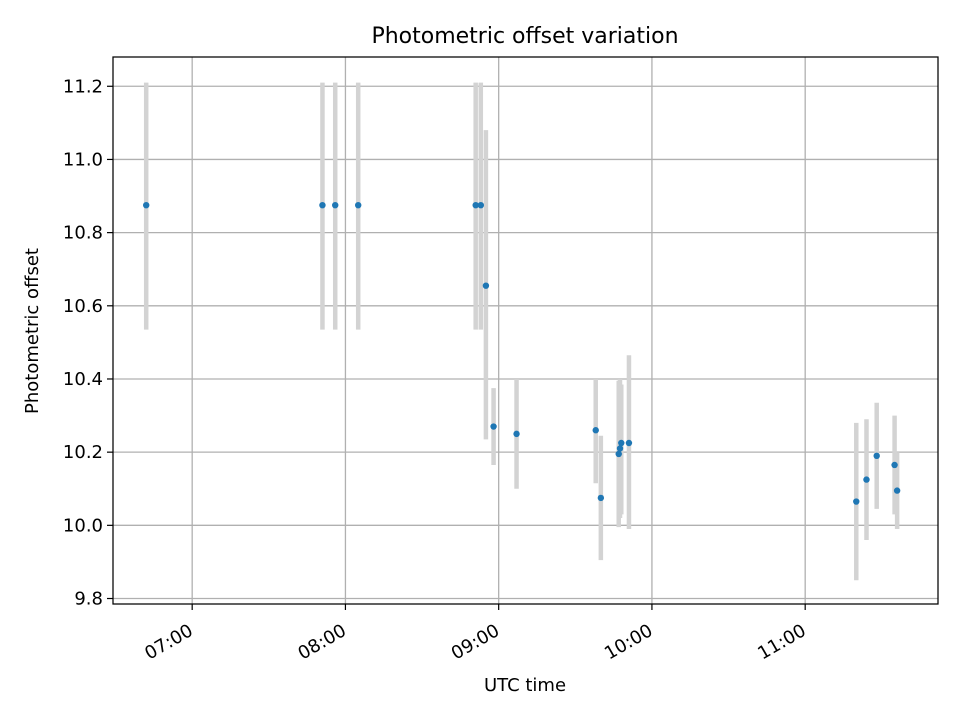  Describe the element at coordinates (83, 379) in the screenshot. I see `y-tick-label: 10.4` at that location.